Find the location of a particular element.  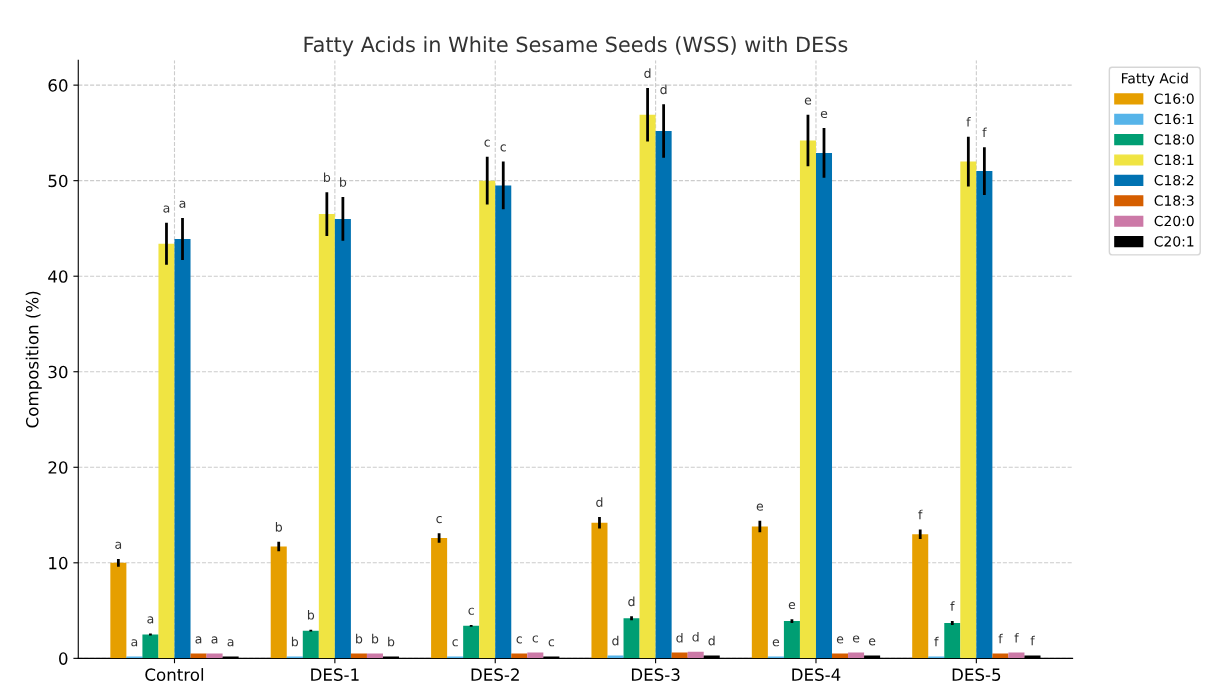

x-tick-label: DES-4 is located at coordinates (816, 674).